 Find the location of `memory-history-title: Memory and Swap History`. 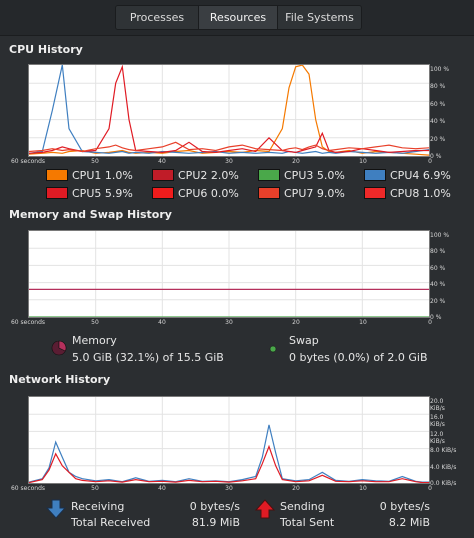

memory-history-title: Memory and Swap History is located at coordinates (90, 214).